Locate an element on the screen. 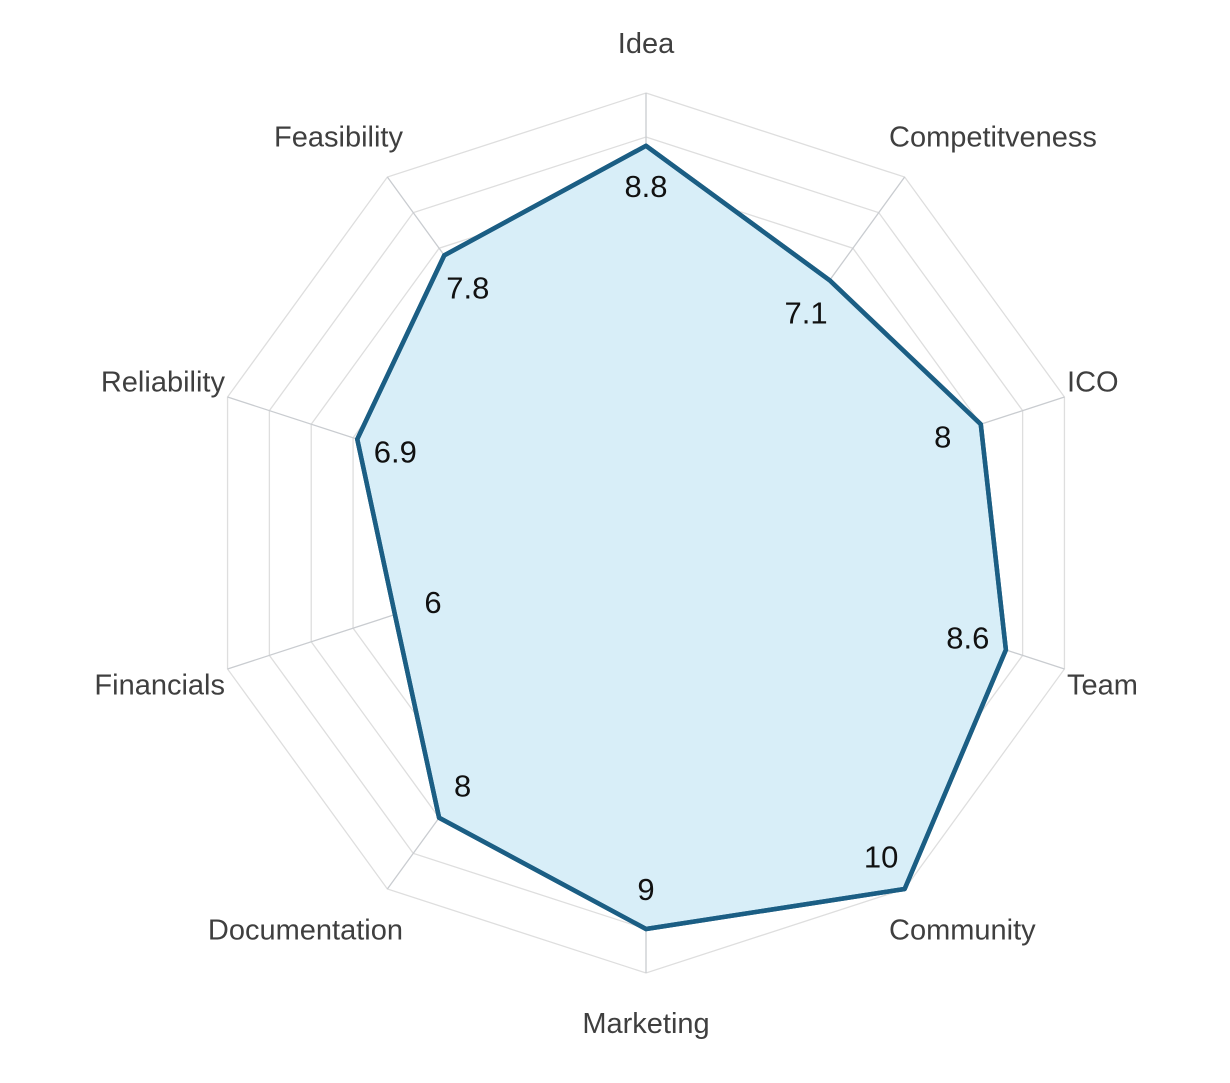 Image resolution: width=1230 pixels, height=1083 pixels. axis-label-marketing: Marketing is located at coordinates (645, 1024).